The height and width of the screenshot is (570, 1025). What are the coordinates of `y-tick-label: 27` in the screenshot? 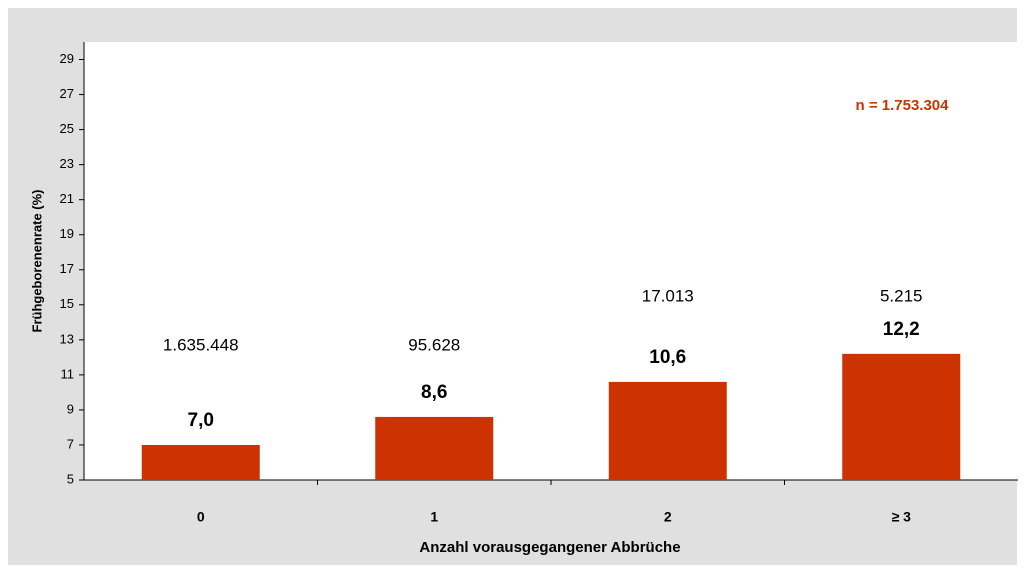 It's located at (67, 93).